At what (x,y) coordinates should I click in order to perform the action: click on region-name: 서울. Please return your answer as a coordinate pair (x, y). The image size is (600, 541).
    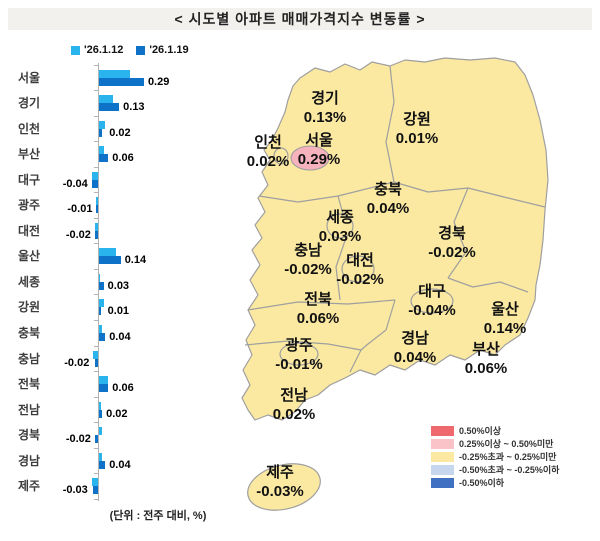
    Looking at the image, I should click on (319, 140).